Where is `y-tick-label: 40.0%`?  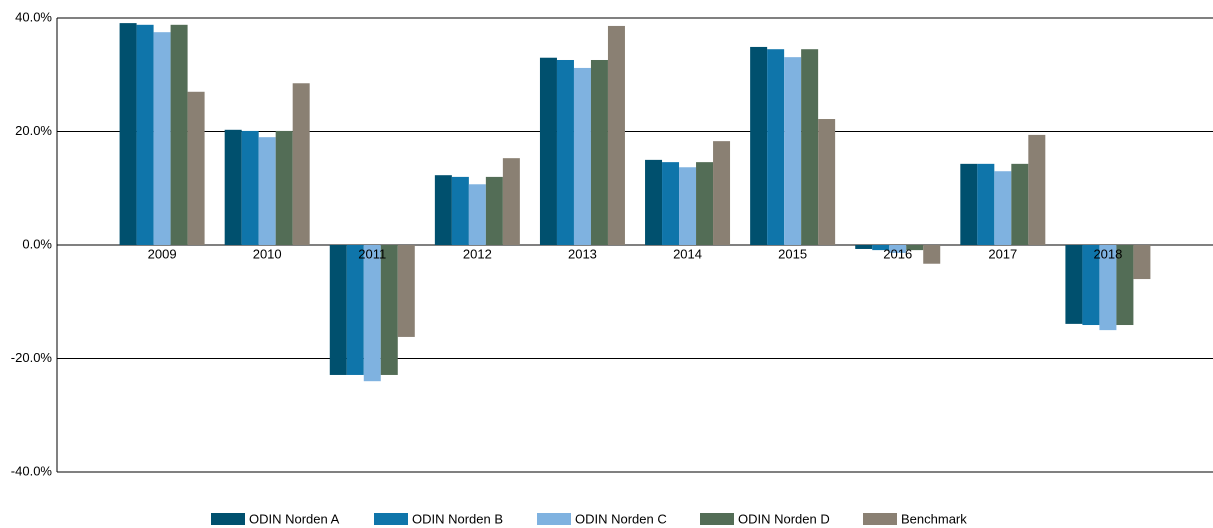 y-tick-label: 40.0% is located at coordinates (33, 16).